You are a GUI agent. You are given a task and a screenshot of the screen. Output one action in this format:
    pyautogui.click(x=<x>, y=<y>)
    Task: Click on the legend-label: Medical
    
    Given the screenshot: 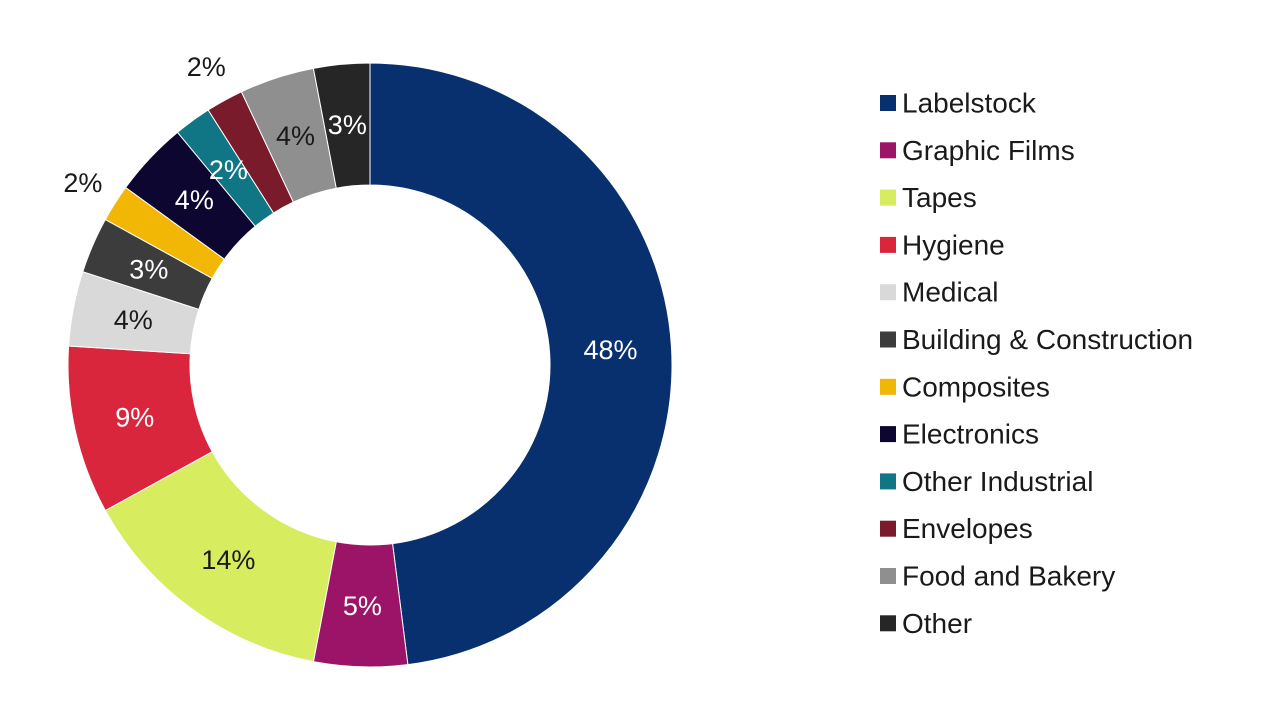 What is the action you would take?
    pyautogui.click(x=950, y=292)
    